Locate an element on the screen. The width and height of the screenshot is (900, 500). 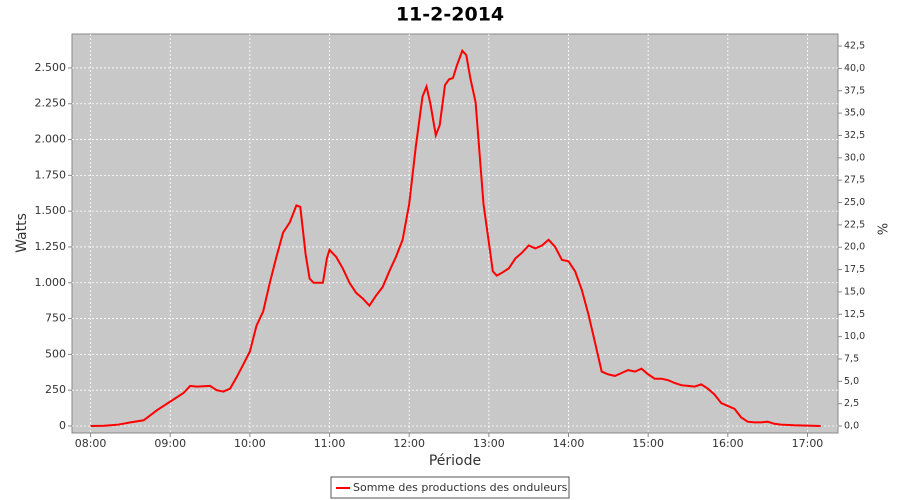
y2-tick-label: 22,5 is located at coordinates (854, 224).